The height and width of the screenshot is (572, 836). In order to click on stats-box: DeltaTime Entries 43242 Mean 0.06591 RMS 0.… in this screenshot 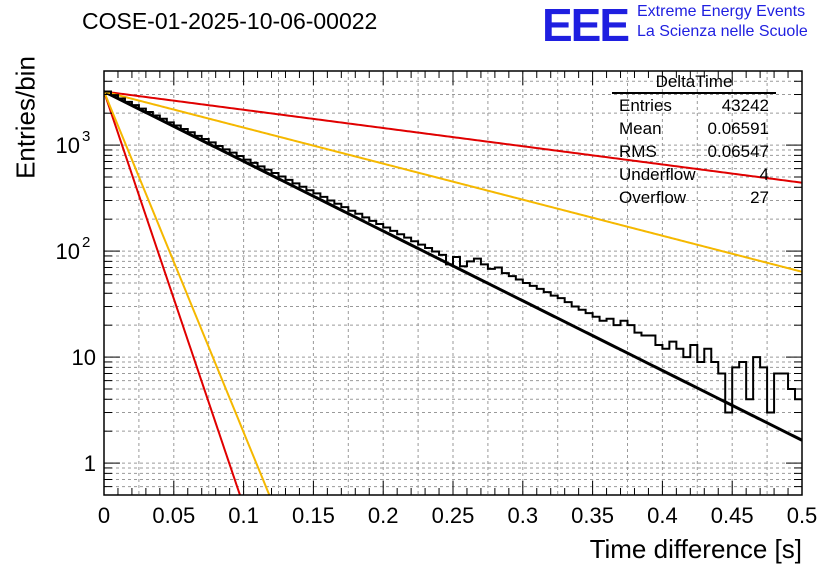, I will do `click(694, 140)`.